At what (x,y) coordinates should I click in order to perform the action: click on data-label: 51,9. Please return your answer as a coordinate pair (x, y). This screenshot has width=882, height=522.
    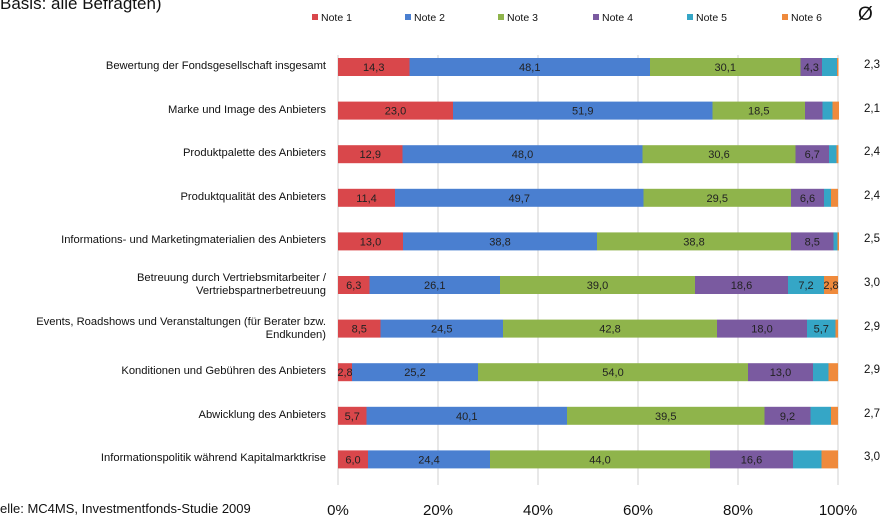
    Looking at the image, I should click on (582, 112).